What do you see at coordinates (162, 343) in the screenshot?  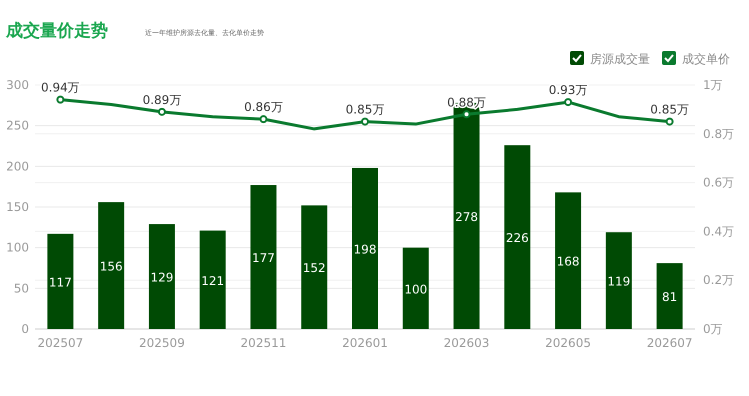 I see `x-tick-label: 202509` at bounding box center [162, 343].